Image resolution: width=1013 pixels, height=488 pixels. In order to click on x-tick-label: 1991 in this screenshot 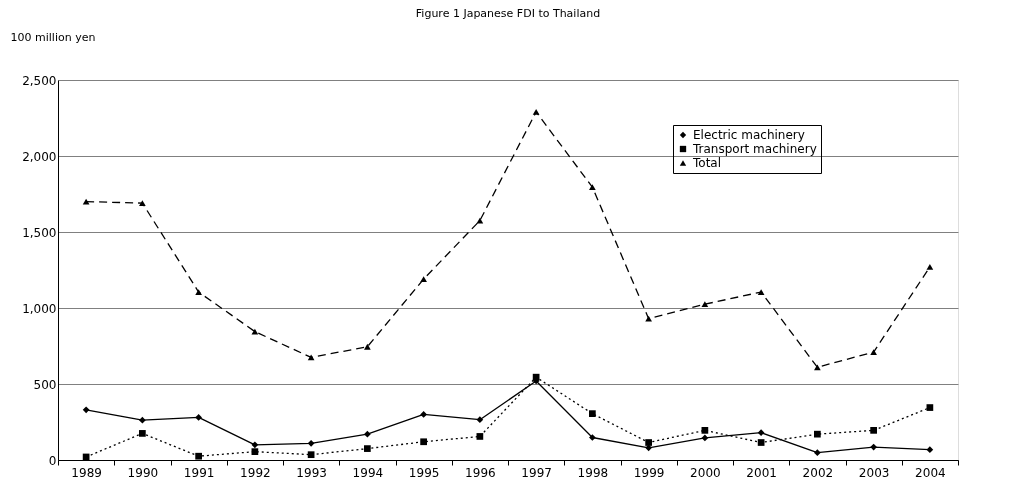, I will do `click(199, 472)`.